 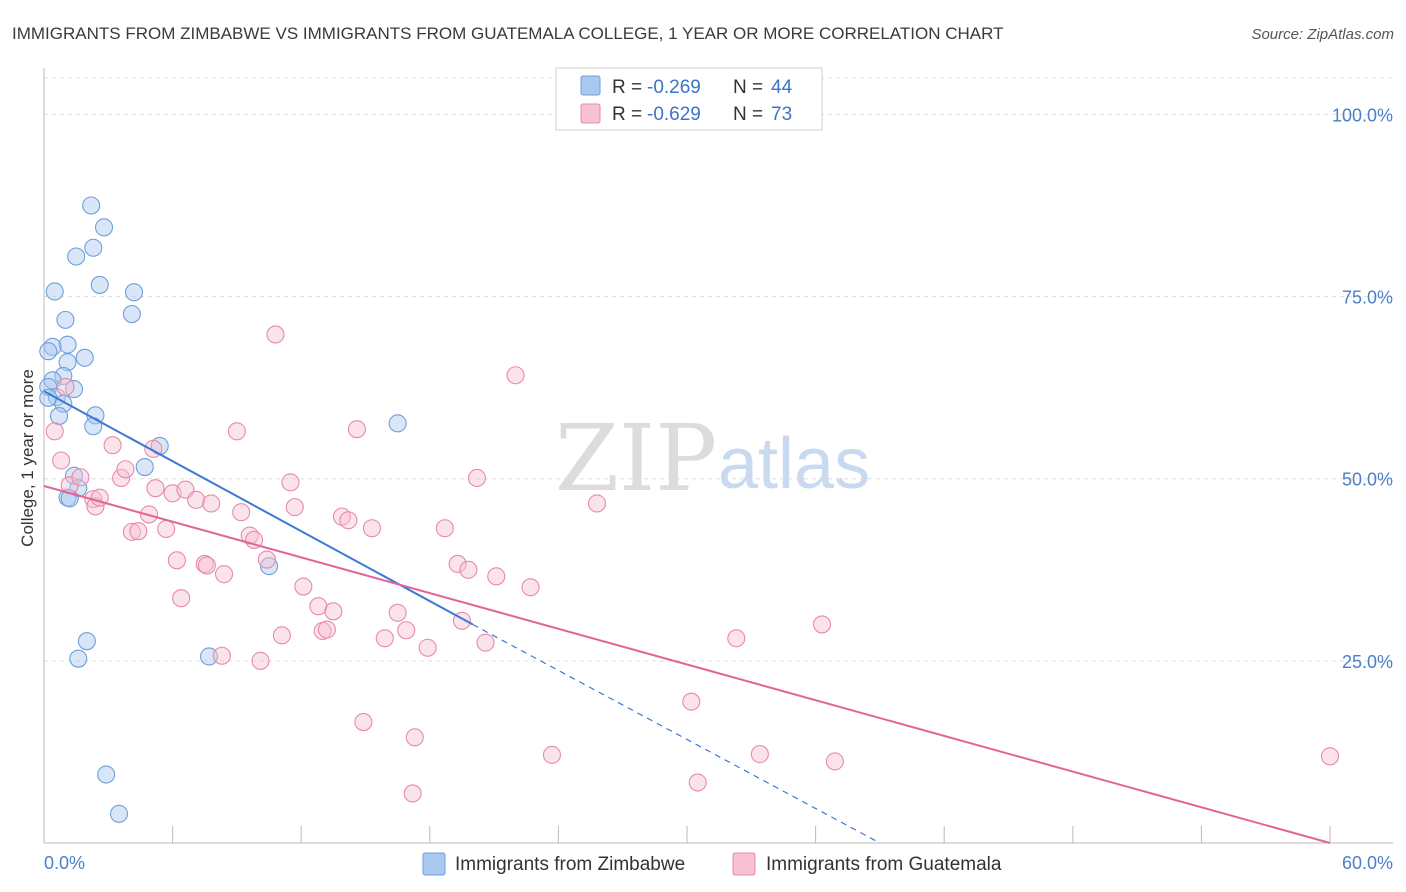 What do you see at coordinates (1362, 115) in the screenshot?
I see `y-tick-label-0: 100.0%` at bounding box center [1362, 115].